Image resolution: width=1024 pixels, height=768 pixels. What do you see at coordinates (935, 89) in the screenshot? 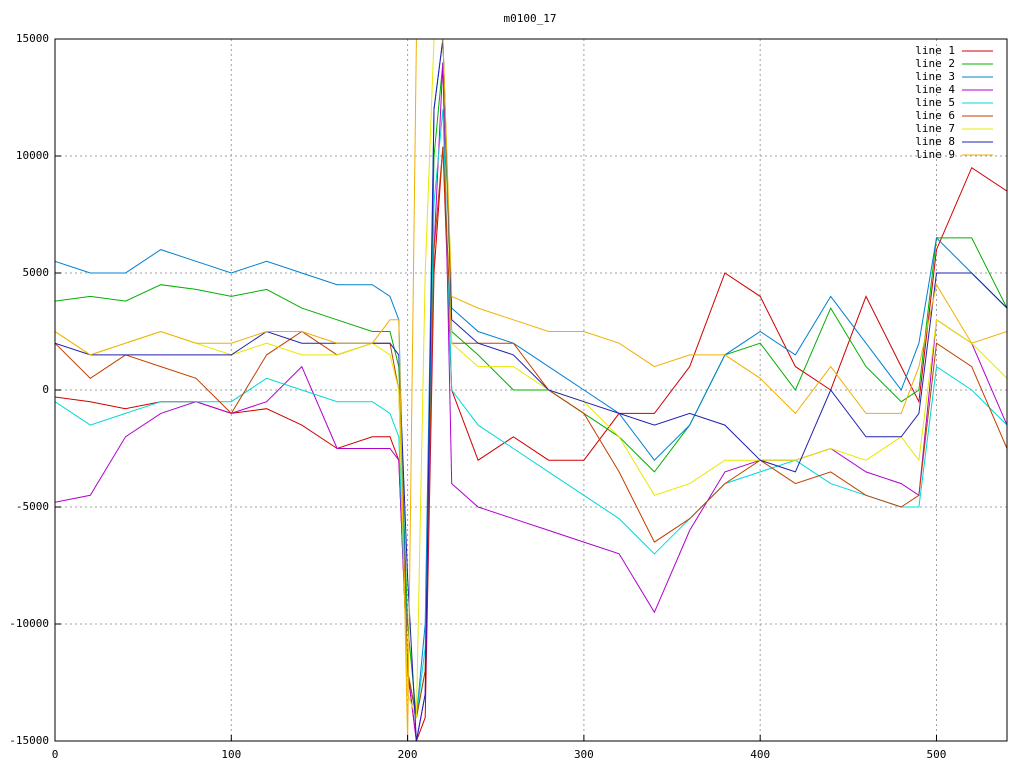
I see `legend-label: line 4` at bounding box center [935, 89].